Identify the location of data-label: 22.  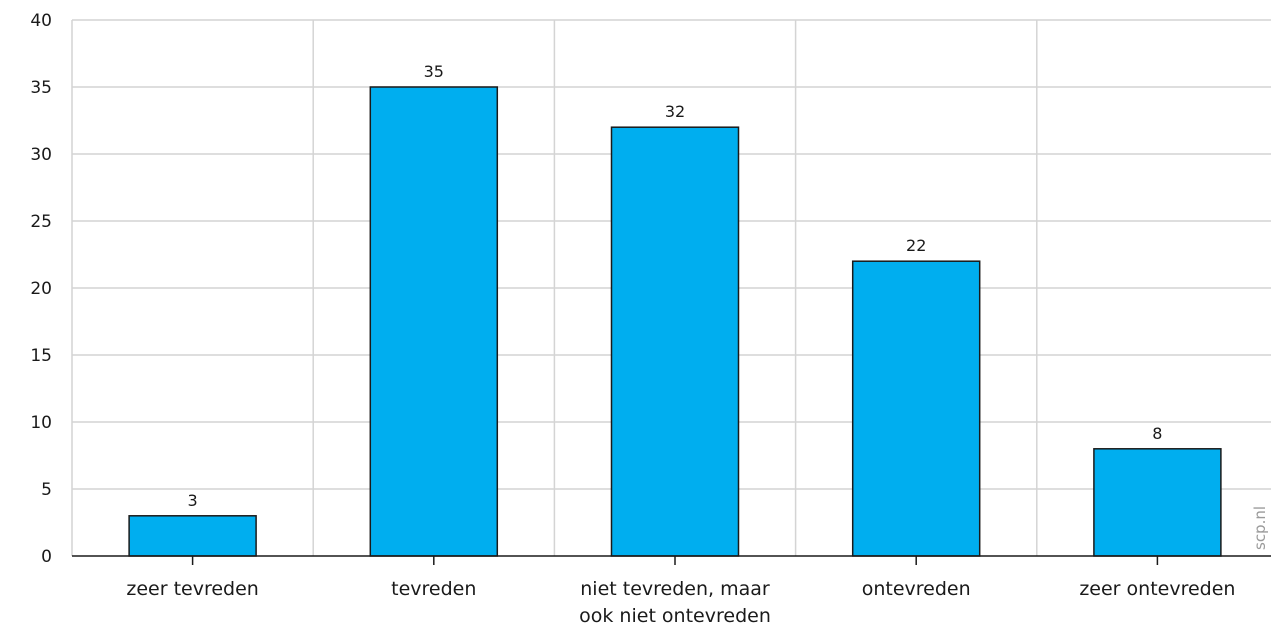
(916, 245).